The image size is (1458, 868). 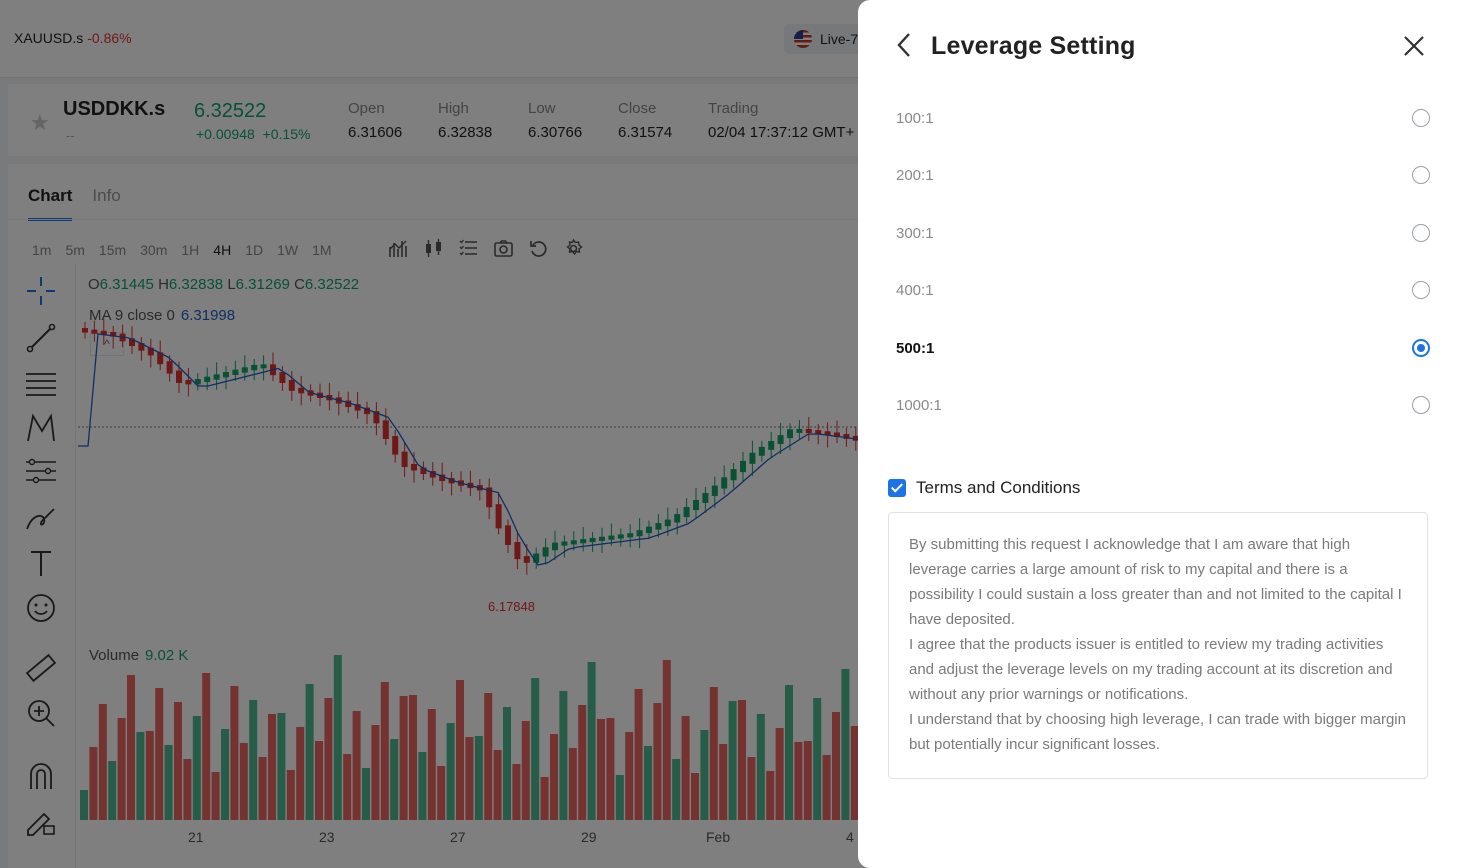 I want to click on leverage-option-label: 500:1, so click(x=915, y=348).